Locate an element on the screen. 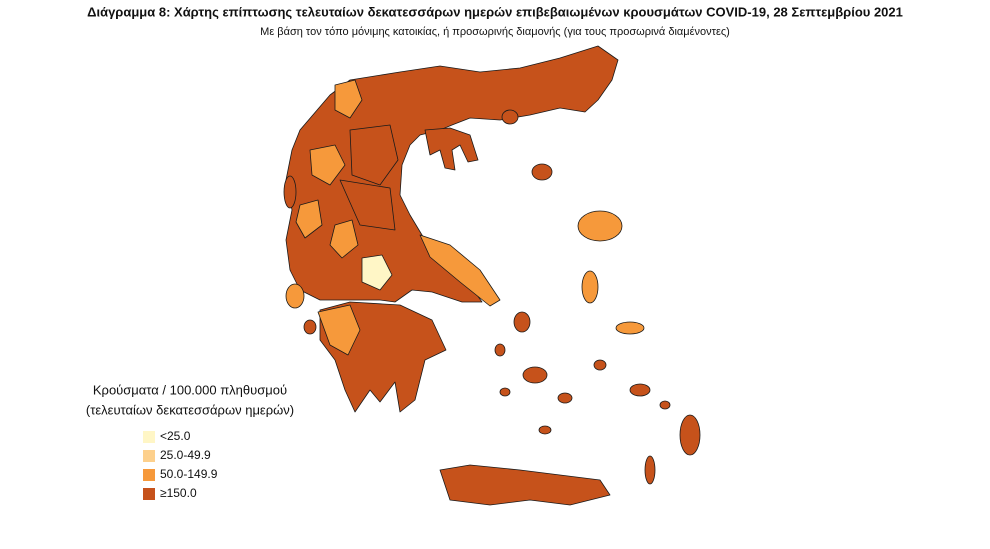 This screenshot has height=549, width=990. legend-items: <25.0 25.0-49.9 50.0-149.9 ≥150.0 is located at coordinates (180, 464).